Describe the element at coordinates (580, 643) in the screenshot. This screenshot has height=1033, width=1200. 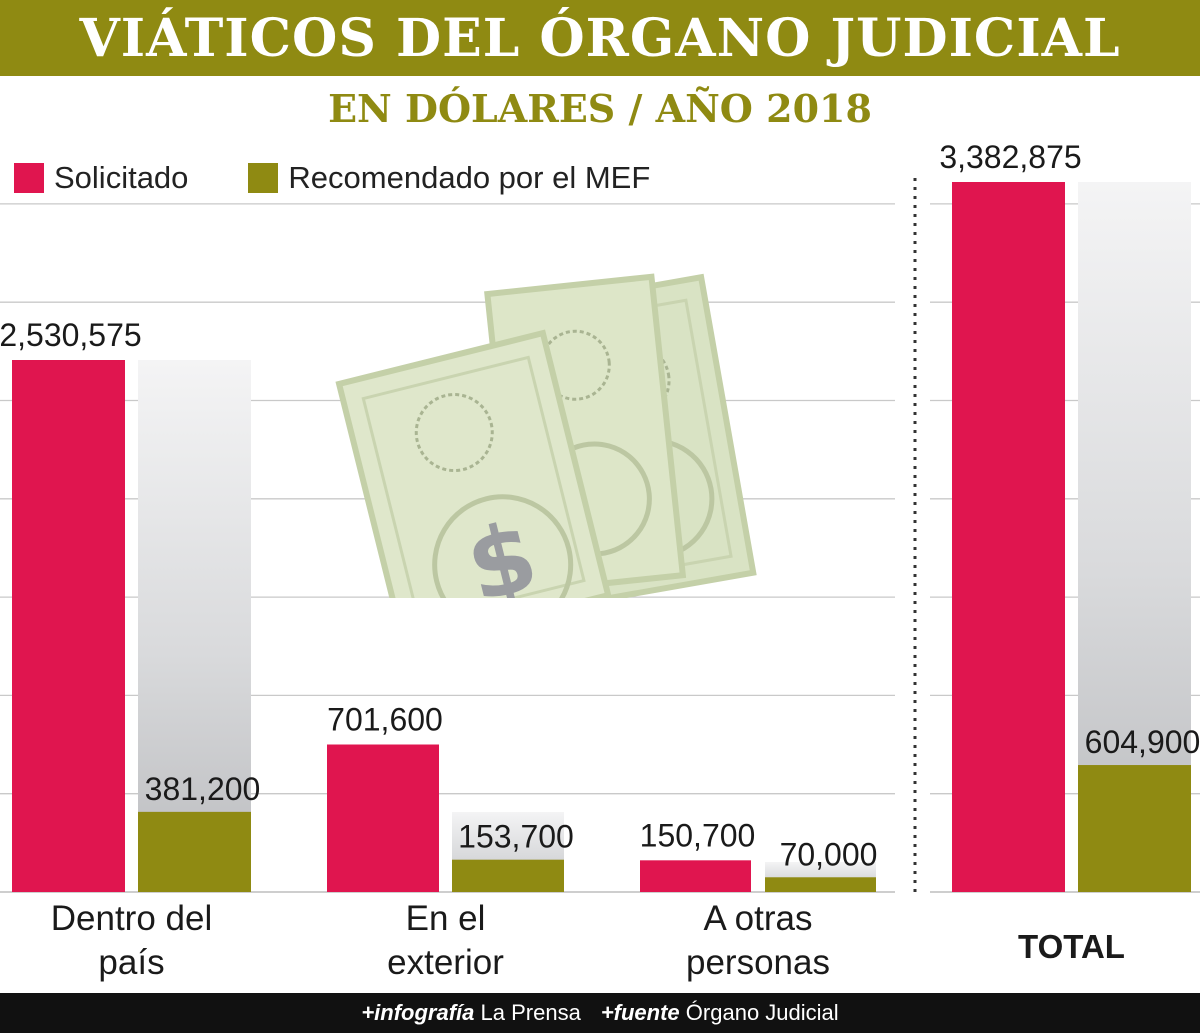
I see `money-mask` at that location.